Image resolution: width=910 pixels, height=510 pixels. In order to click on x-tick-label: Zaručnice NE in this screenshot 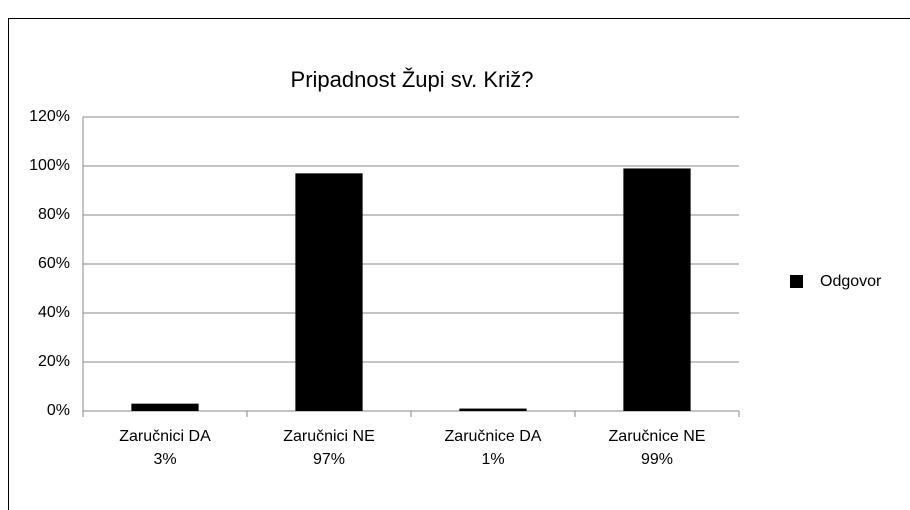, I will do `click(657, 436)`.